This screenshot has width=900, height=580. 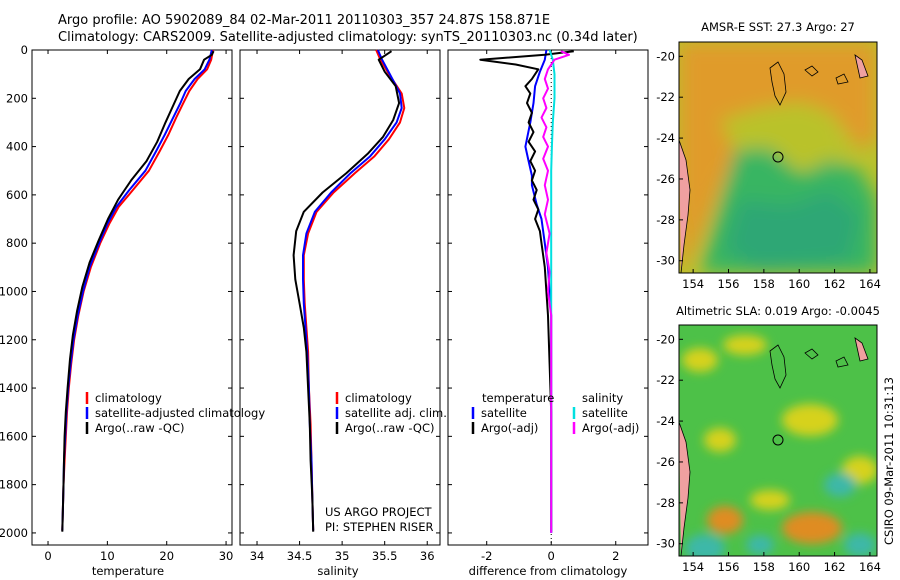 I want to click on sst-map-title: AMSR-E SST: 27.3 Argo: 27, so click(x=778, y=27).